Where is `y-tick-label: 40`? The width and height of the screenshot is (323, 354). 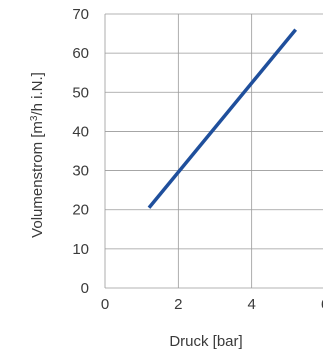 y-tick-label: 40 is located at coordinates (80, 131).